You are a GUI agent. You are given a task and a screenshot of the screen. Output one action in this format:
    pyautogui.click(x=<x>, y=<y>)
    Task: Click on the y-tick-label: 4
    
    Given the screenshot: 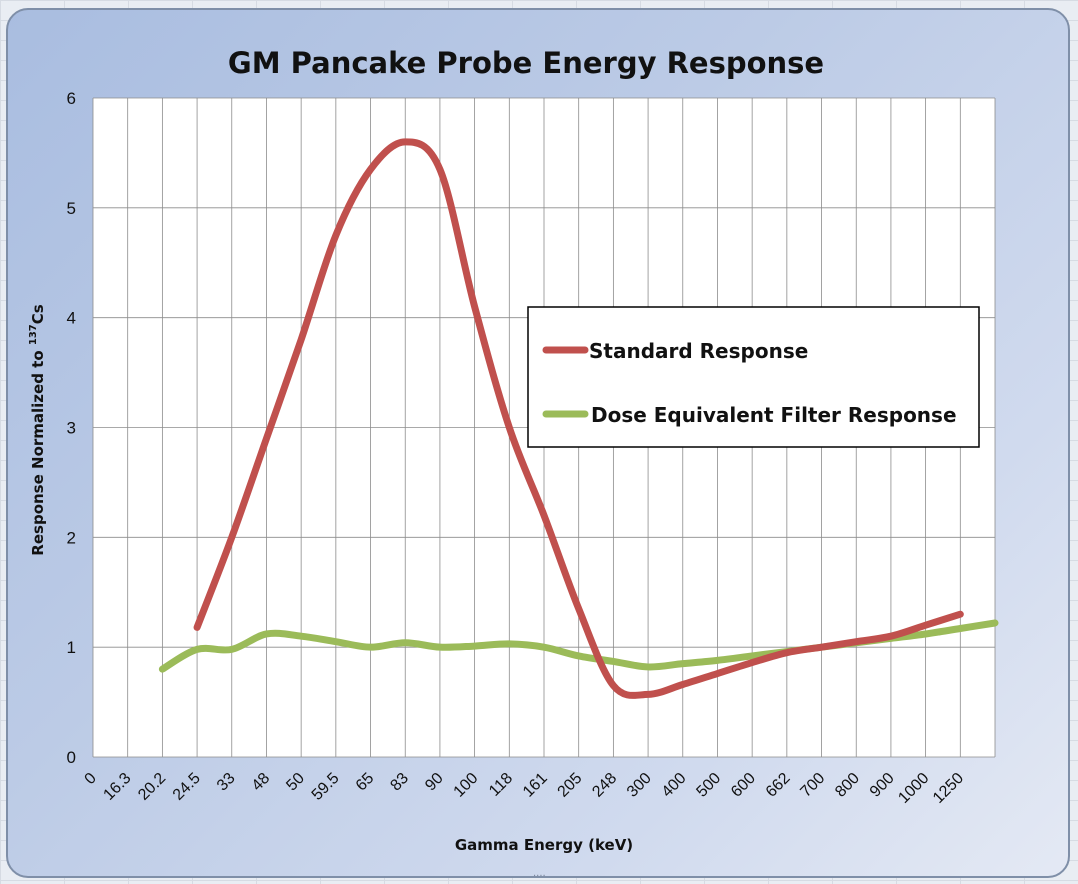 What is the action you would take?
    pyautogui.click(x=71, y=318)
    